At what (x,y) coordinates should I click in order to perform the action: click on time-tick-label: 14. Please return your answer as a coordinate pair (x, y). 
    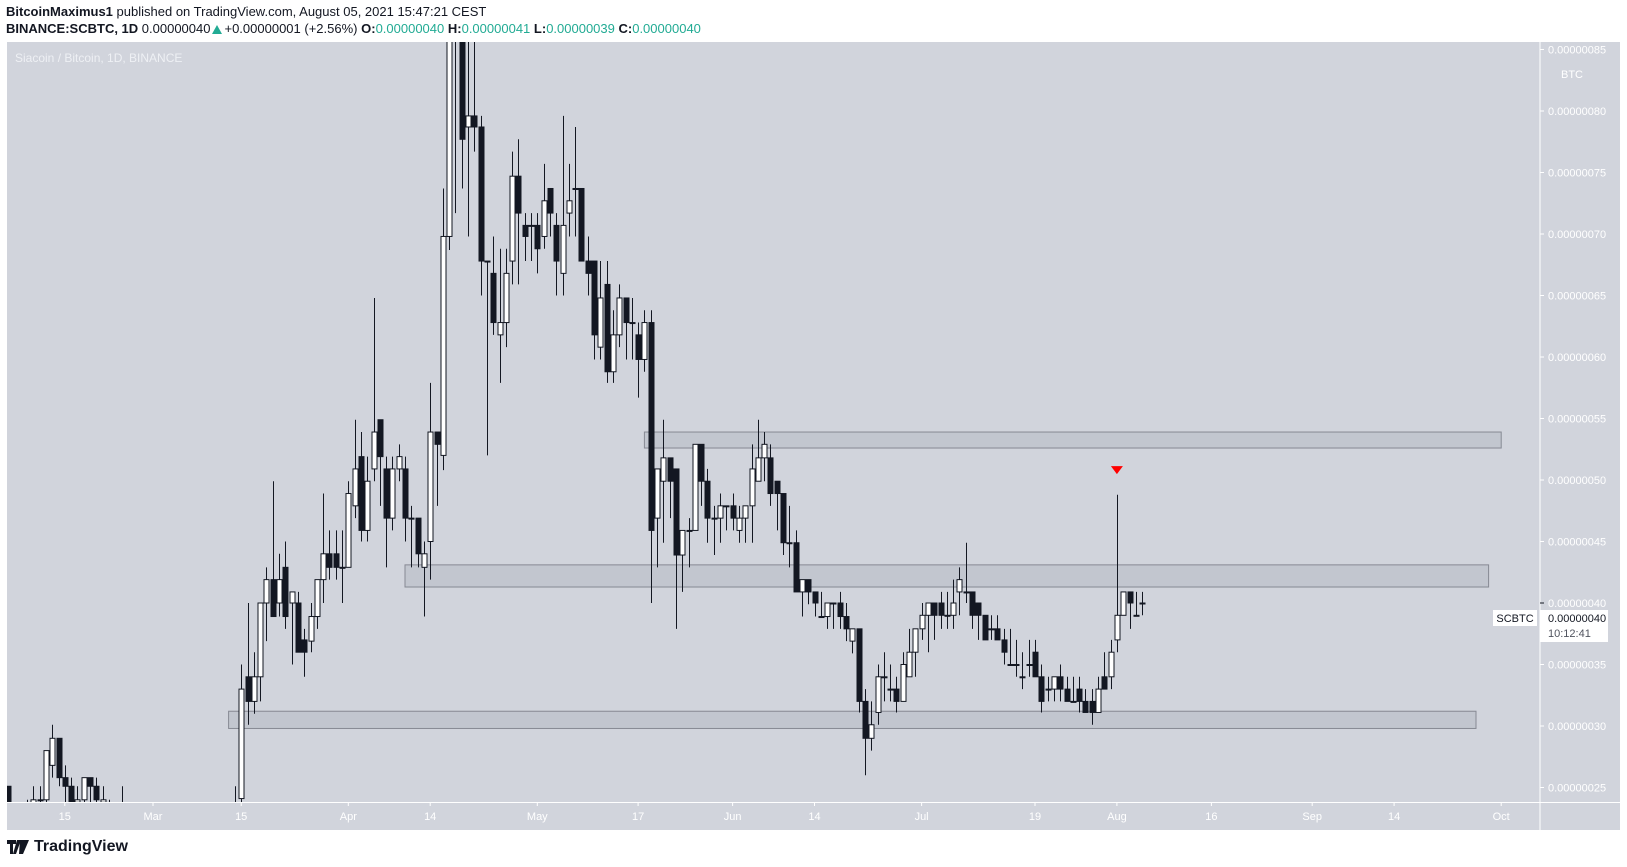
    Looking at the image, I should click on (814, 817).